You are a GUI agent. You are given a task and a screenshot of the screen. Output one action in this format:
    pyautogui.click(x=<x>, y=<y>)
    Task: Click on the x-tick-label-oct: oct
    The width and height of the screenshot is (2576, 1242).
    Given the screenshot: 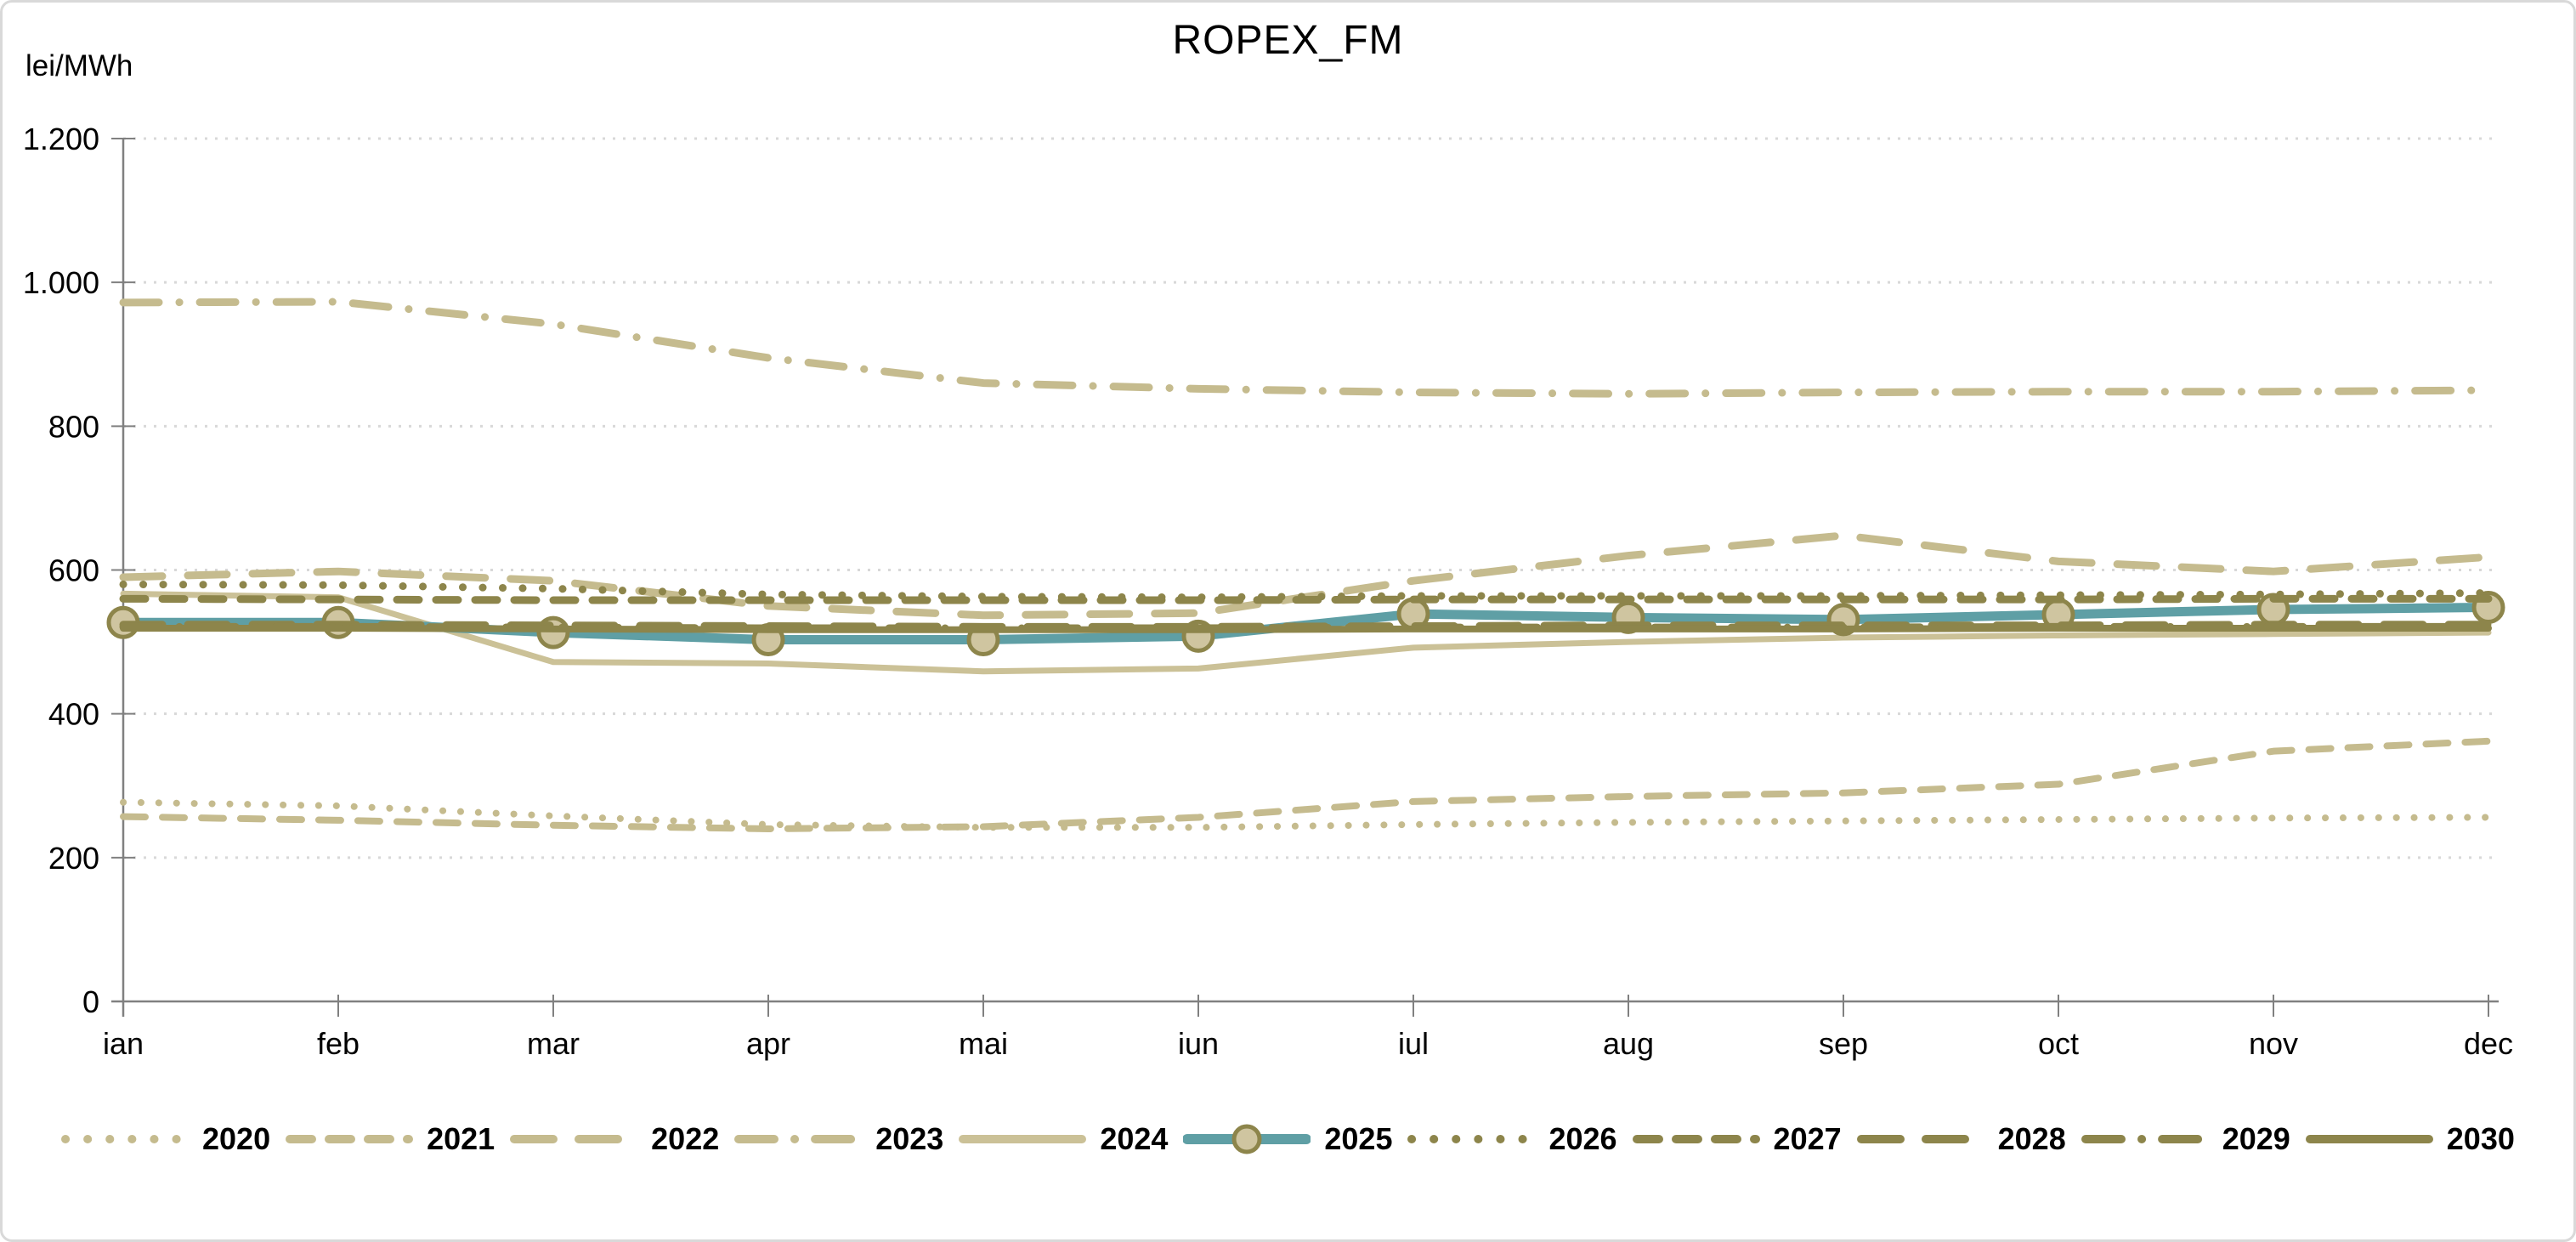 What is the action you would take?
    pyautogui.click(x=2058, y=1043)
    